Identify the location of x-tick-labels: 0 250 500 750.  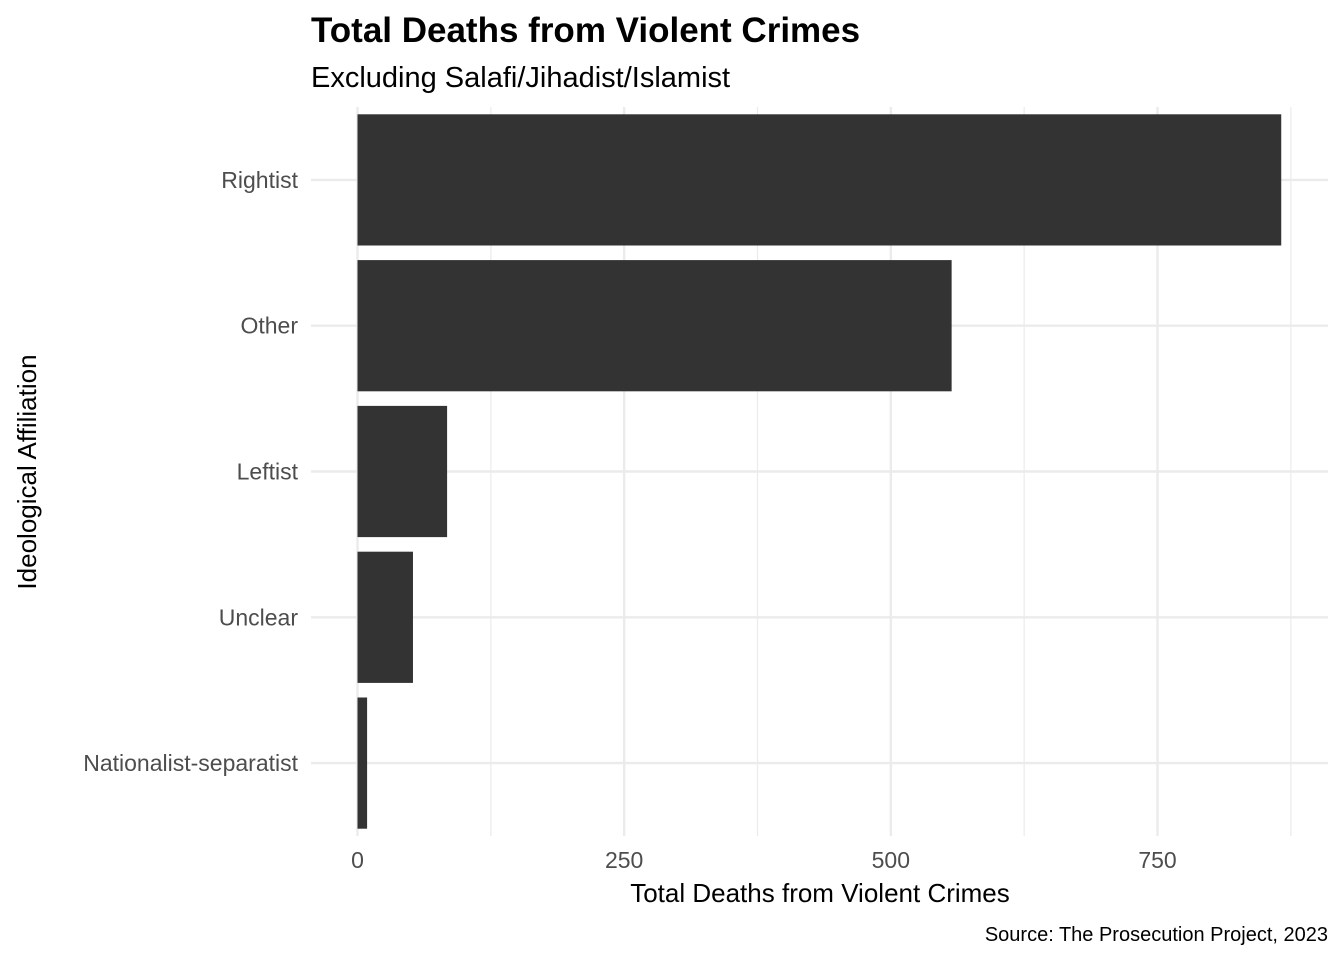
(764, 860).